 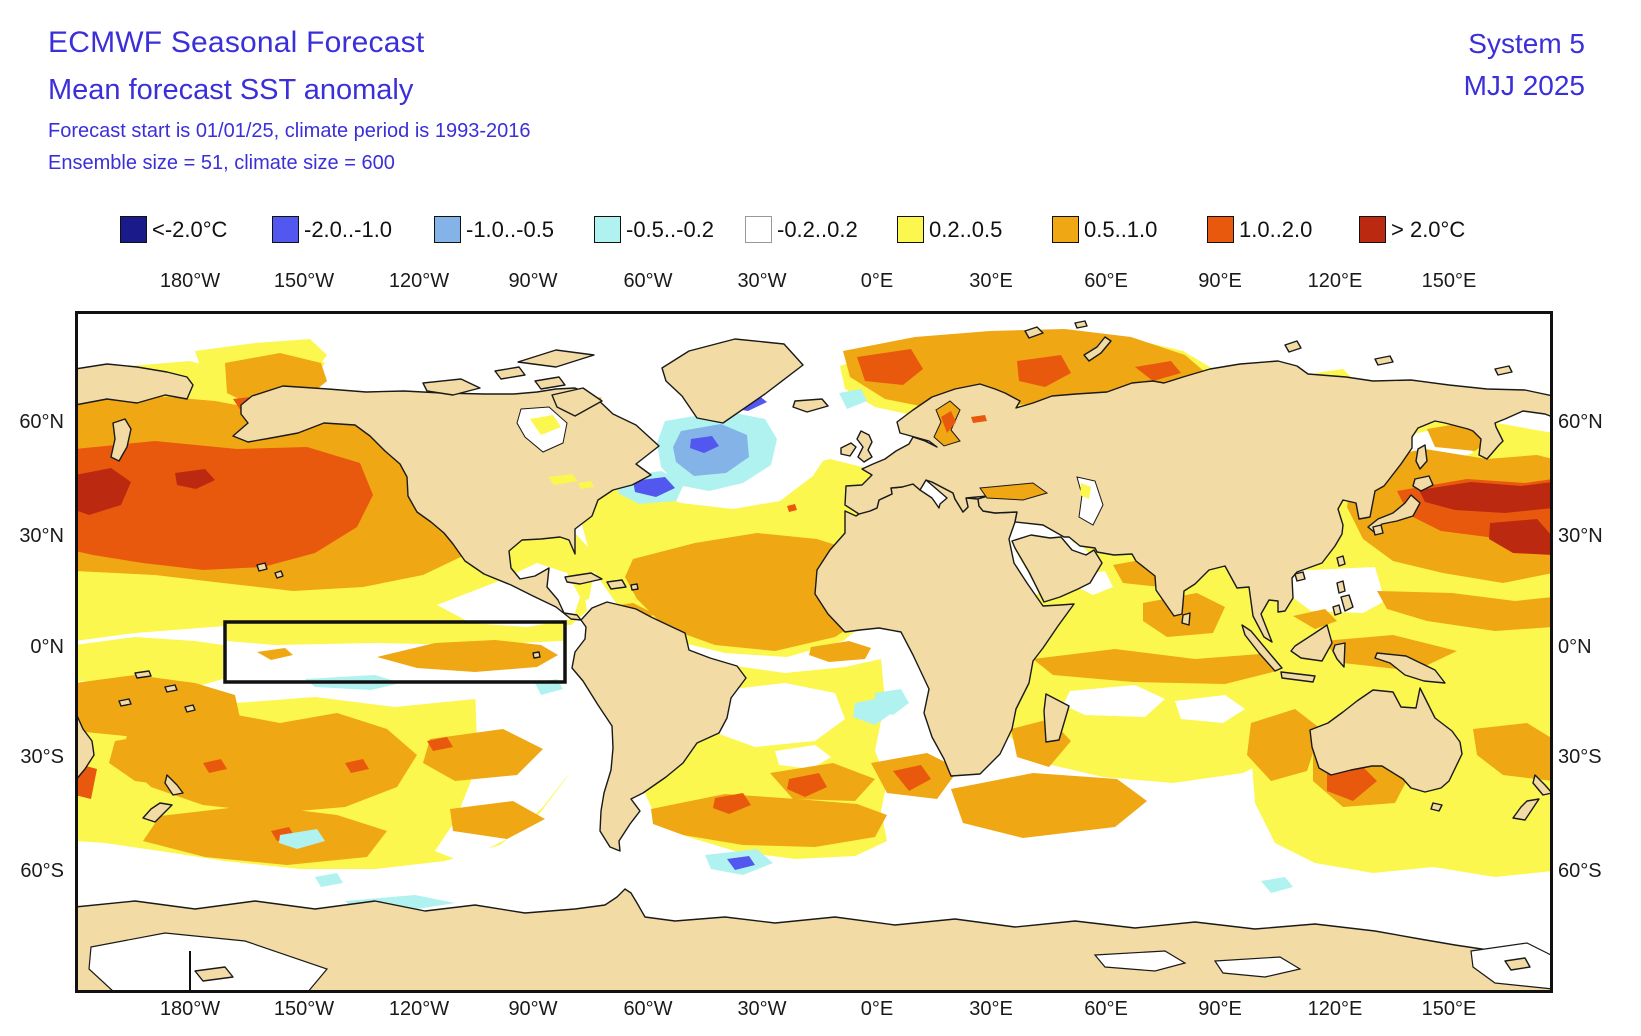 What do you see at coordinates (1580, 536) in the screenshot?
I see `lat-tick-label: 30°N` at bounding box center [1580, 536].